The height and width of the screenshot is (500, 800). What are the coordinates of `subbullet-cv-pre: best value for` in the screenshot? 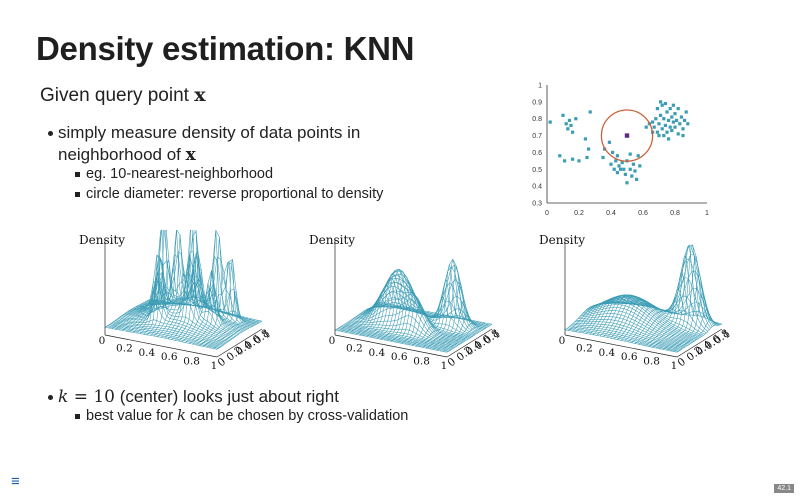 It's located at (132, 416).